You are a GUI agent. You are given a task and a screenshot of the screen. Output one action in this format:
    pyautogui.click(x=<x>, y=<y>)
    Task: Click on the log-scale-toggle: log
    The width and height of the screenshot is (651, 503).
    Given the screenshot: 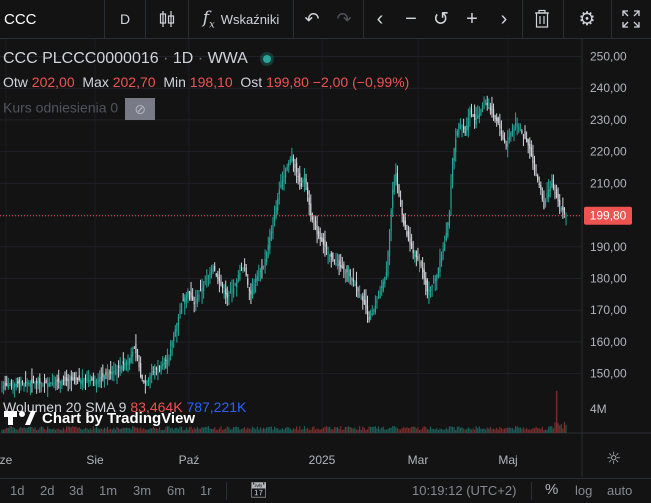 What is the action you would take?
    pyautogui.click(x=584, y=490)
    